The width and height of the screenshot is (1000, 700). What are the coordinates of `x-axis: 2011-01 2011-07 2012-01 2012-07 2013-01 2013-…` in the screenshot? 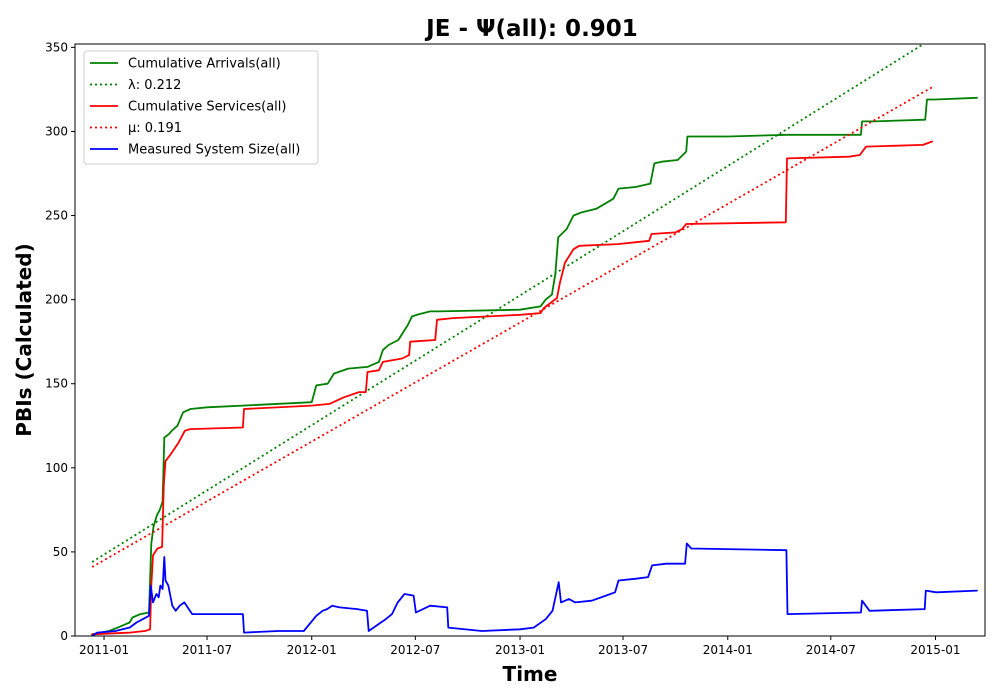 It's located at (520, 646).